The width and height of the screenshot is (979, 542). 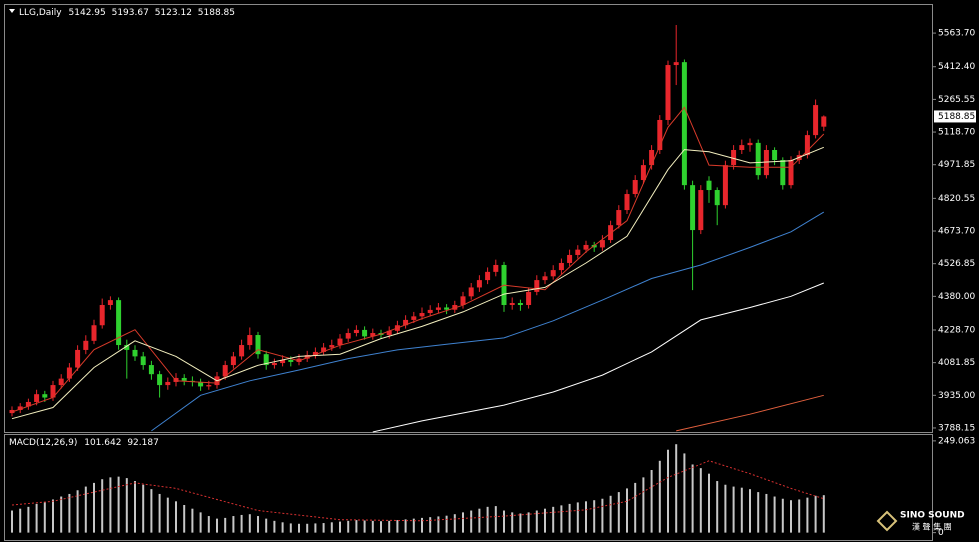 I want to click on y-tick-label: 4228.70, so click(x=956, y=330).